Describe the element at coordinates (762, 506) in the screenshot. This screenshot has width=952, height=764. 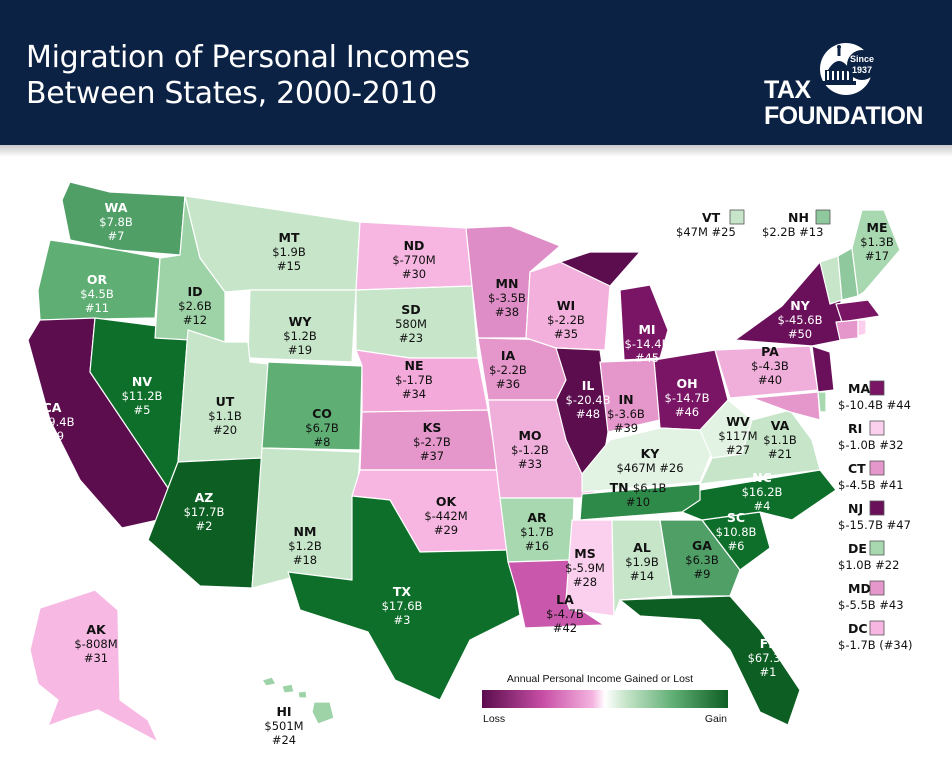
I see `state-rank: #4` at that location.